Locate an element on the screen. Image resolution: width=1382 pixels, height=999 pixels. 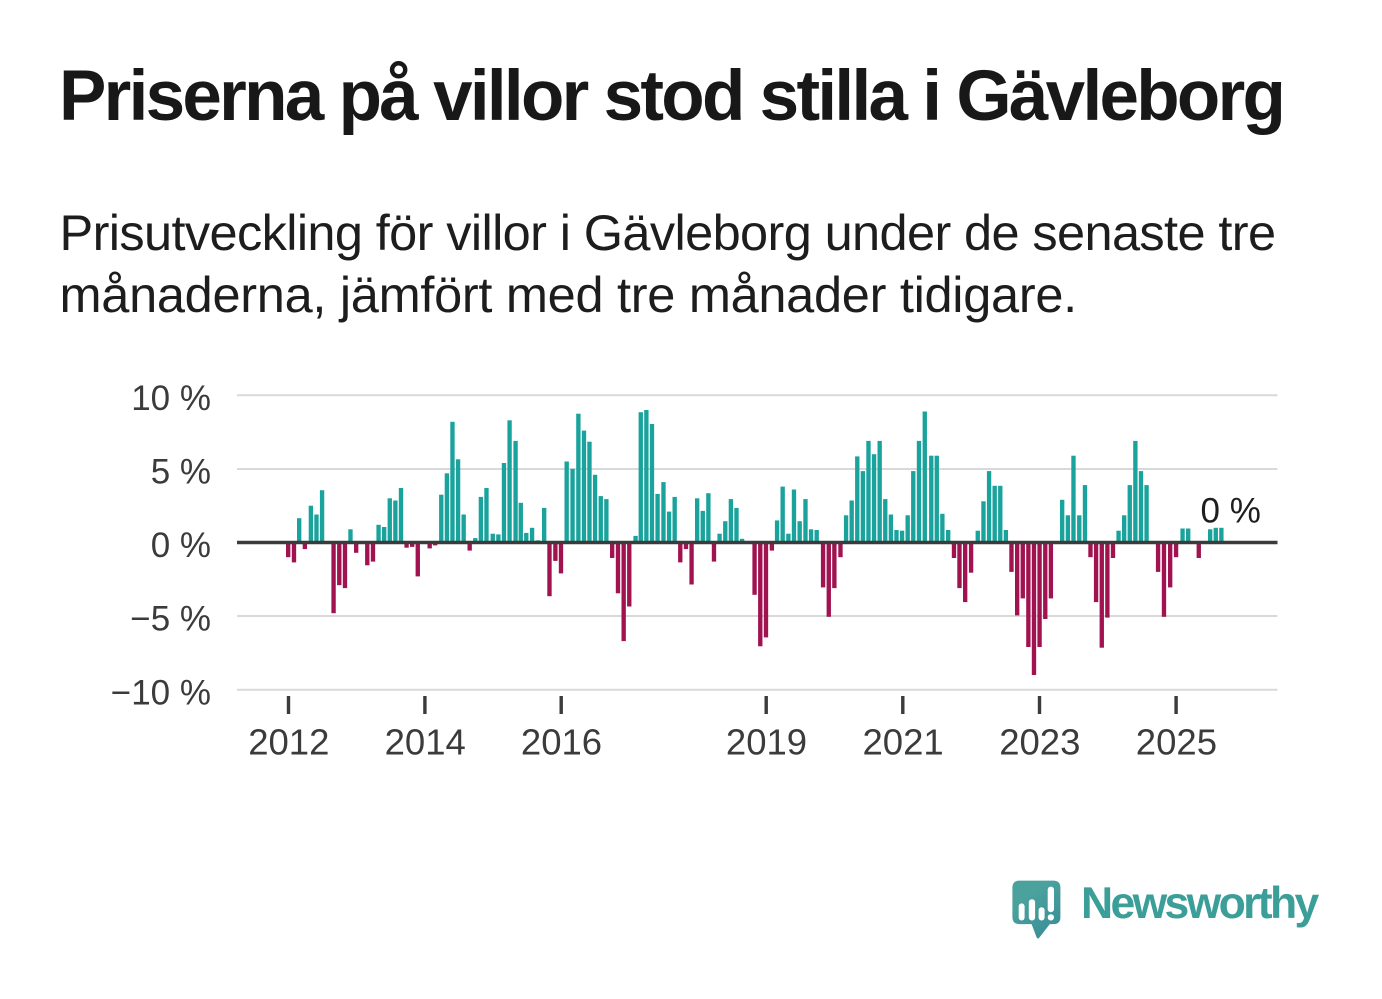
svg-text: −5 % is located at coordinates (170, 619).